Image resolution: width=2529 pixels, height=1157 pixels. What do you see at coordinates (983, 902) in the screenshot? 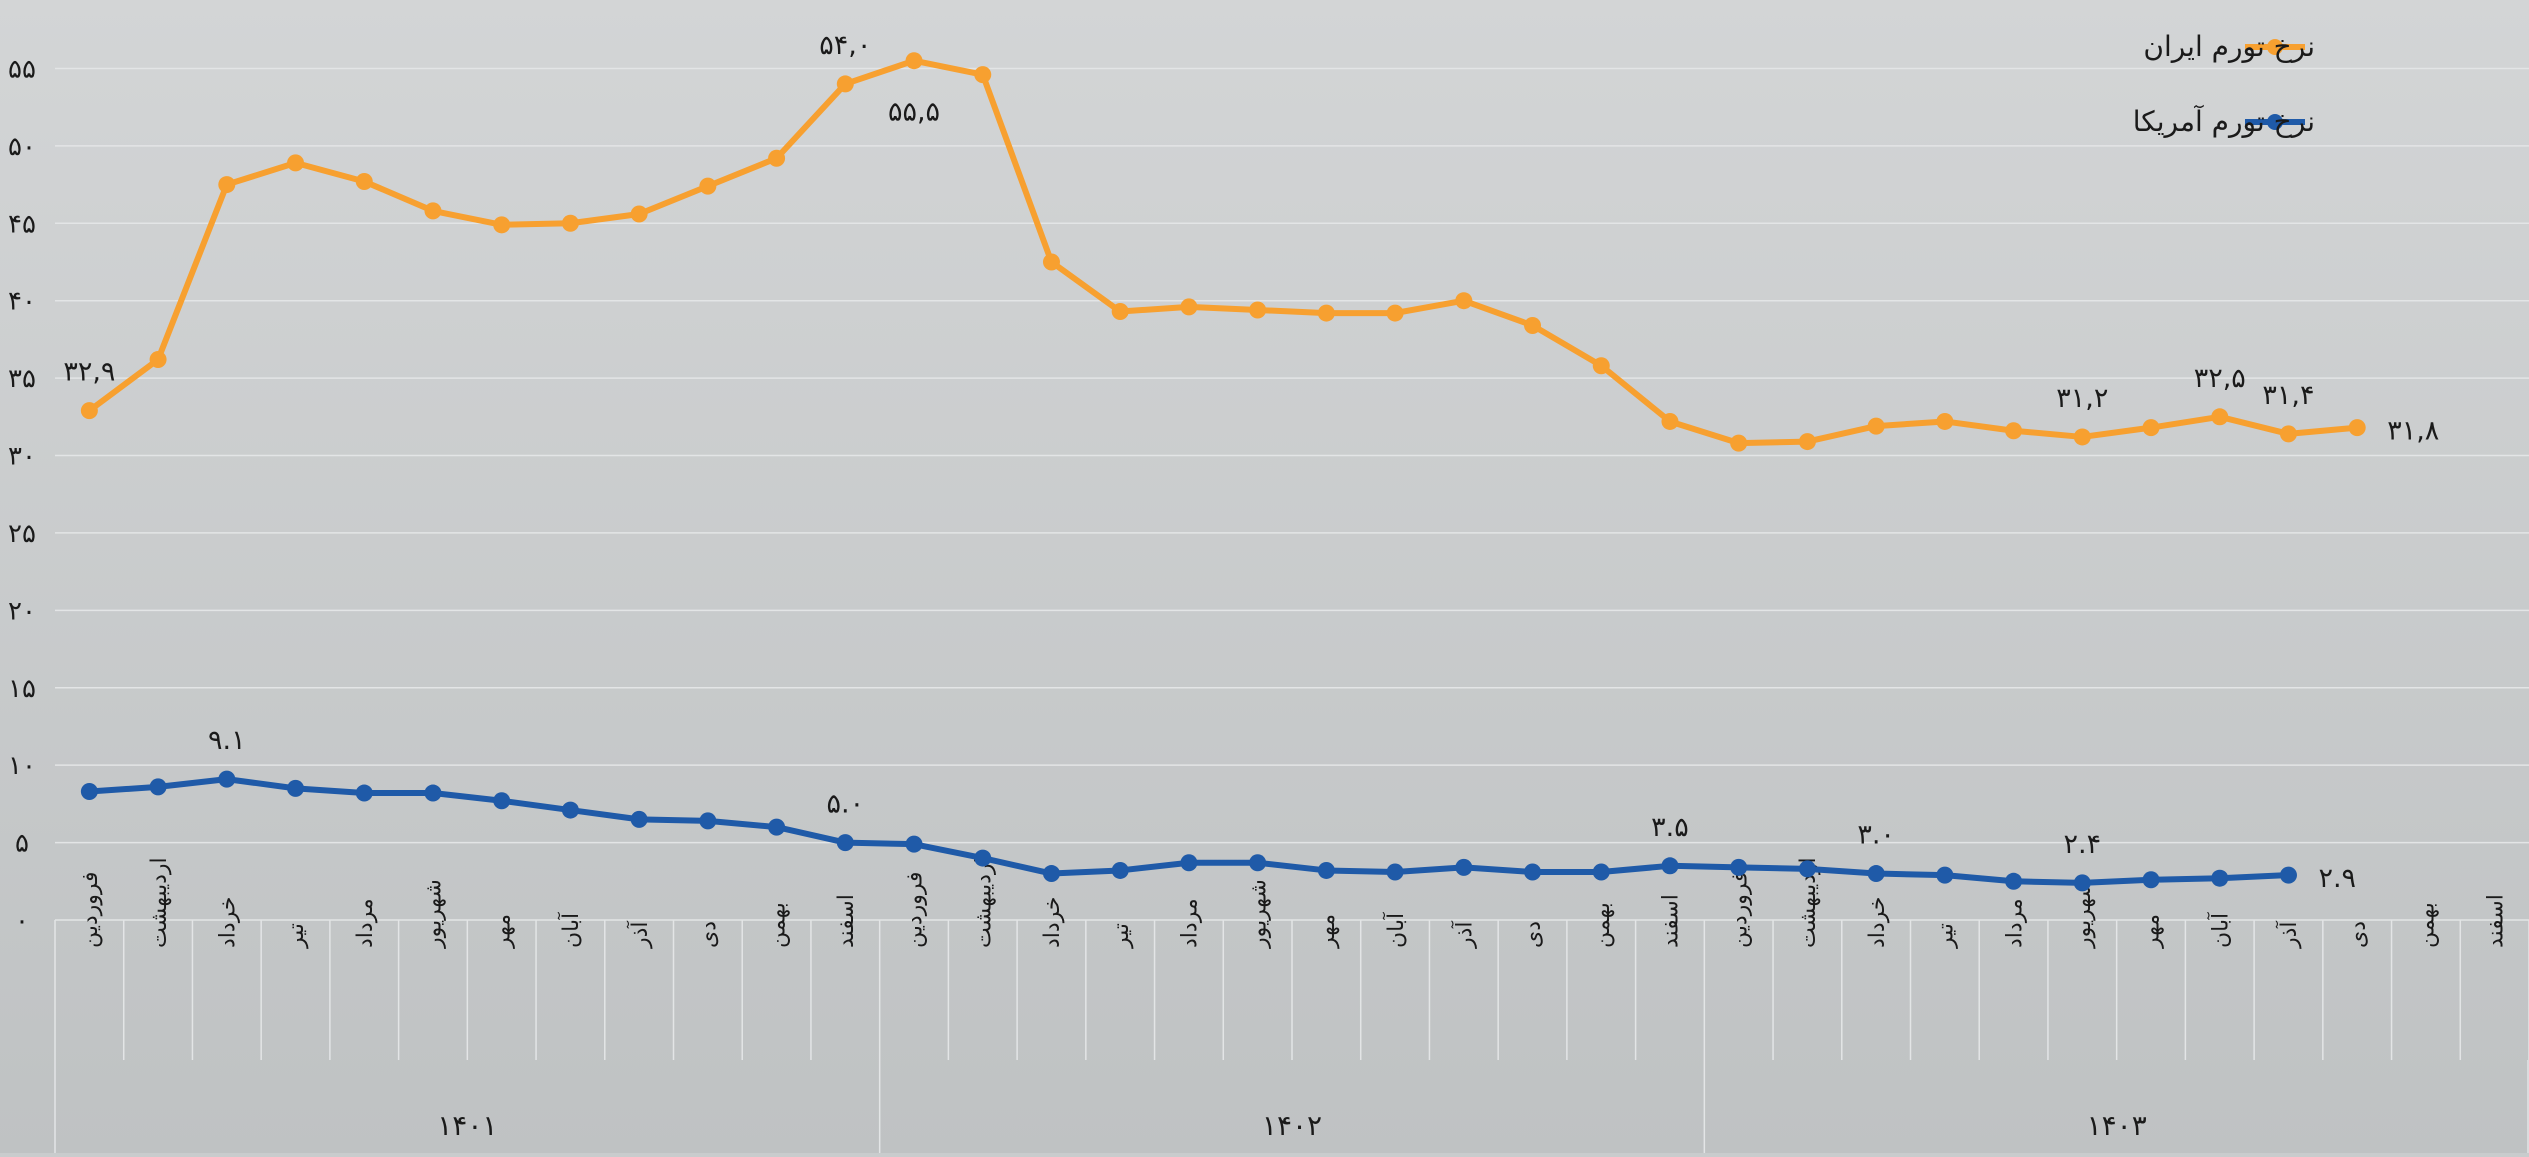
I see `x-tick-label: اردیبهشت` at bounding box center [983, 902].